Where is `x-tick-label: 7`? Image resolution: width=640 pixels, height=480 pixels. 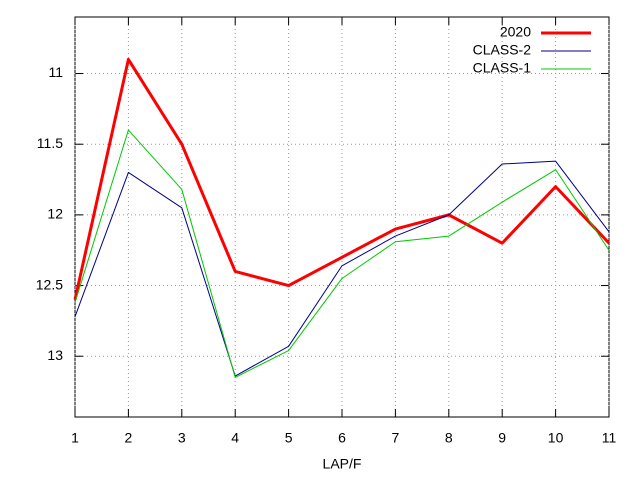
x-tick-label: 7 is located at coordinates (396, 438).